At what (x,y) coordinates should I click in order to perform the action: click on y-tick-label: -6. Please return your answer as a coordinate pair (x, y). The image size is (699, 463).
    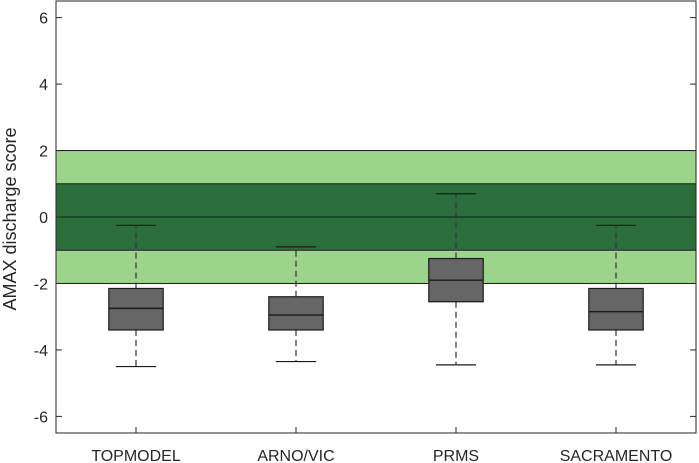
    Looking at the image, I should click on (41, 417).